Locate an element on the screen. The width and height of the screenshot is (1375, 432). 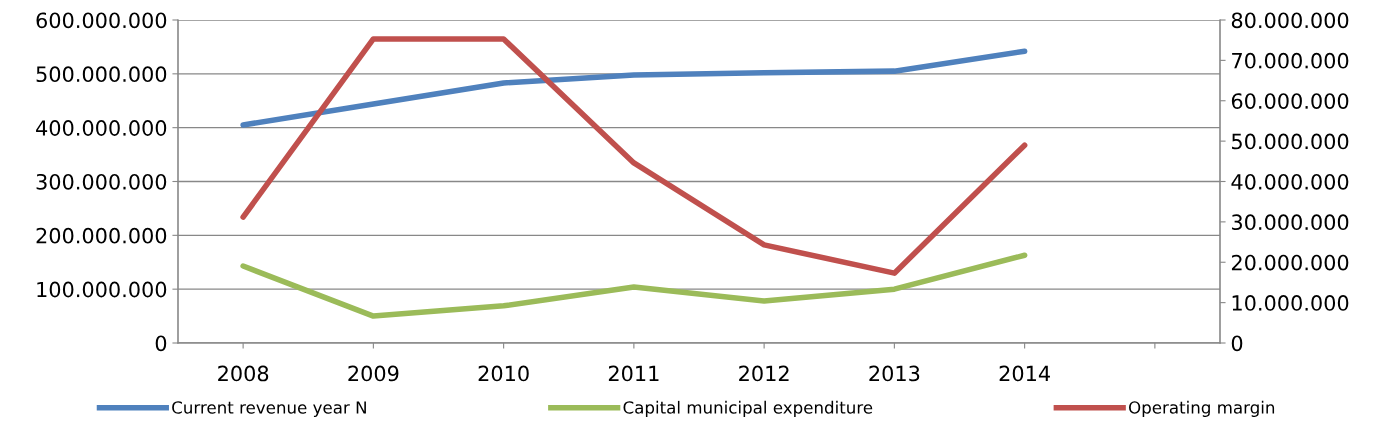
y2-tick-label: 10.000.000 is located at coordinates (1290, 303).